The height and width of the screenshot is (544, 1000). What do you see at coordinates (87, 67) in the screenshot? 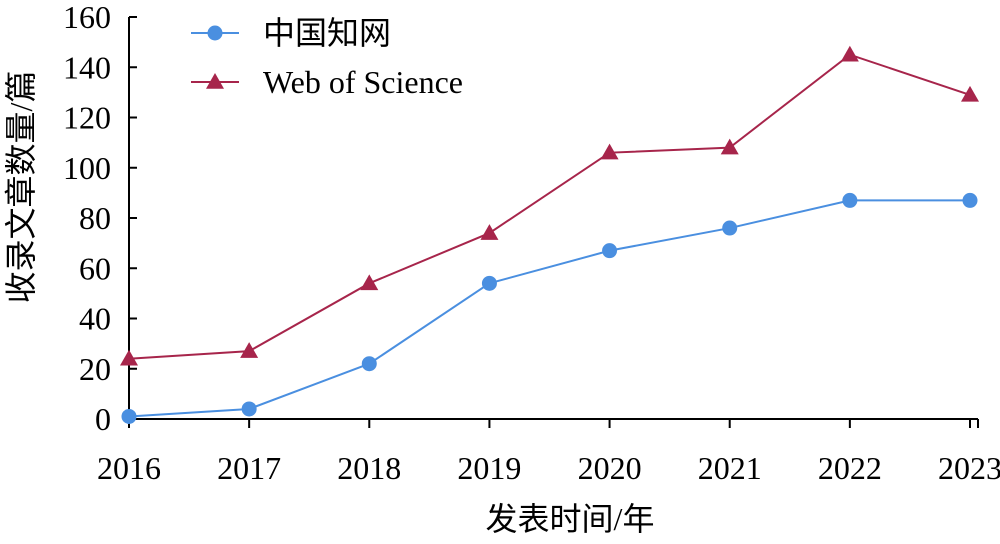
I see `y-tick-label: 140` at bounding box center [87, 67].